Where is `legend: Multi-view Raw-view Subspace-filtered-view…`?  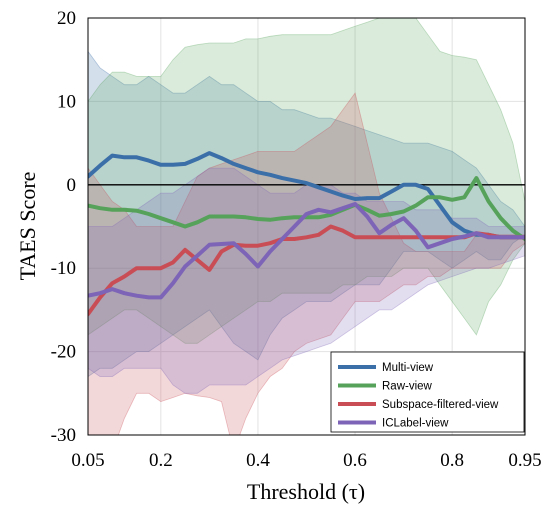 legend: Multi-view Raw-view Subspace-filtered-view… is located at coordinates (427, 392).